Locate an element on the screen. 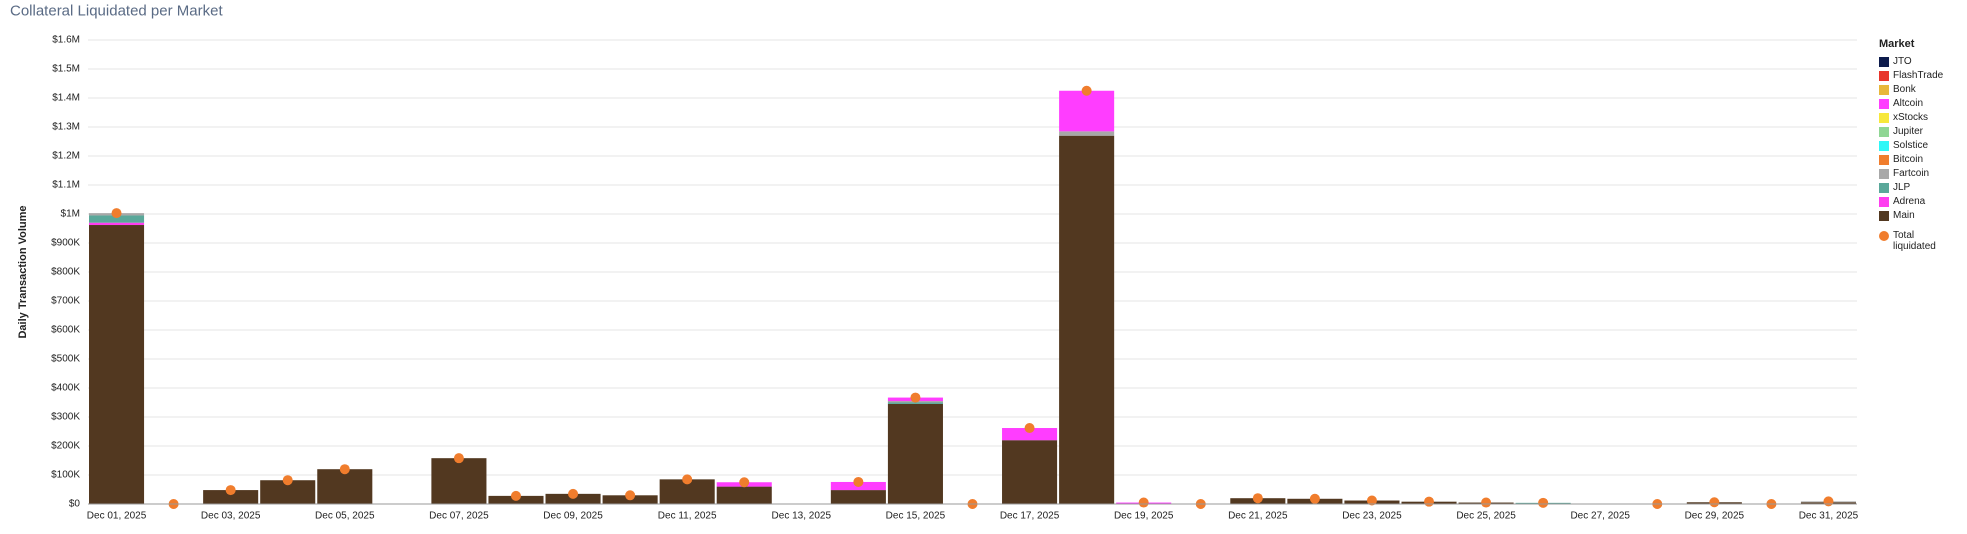 Image resolution: width=1967 pixels, height=534 pixels. legend-item: FlashTrade is located at coordinates (1911, 77).